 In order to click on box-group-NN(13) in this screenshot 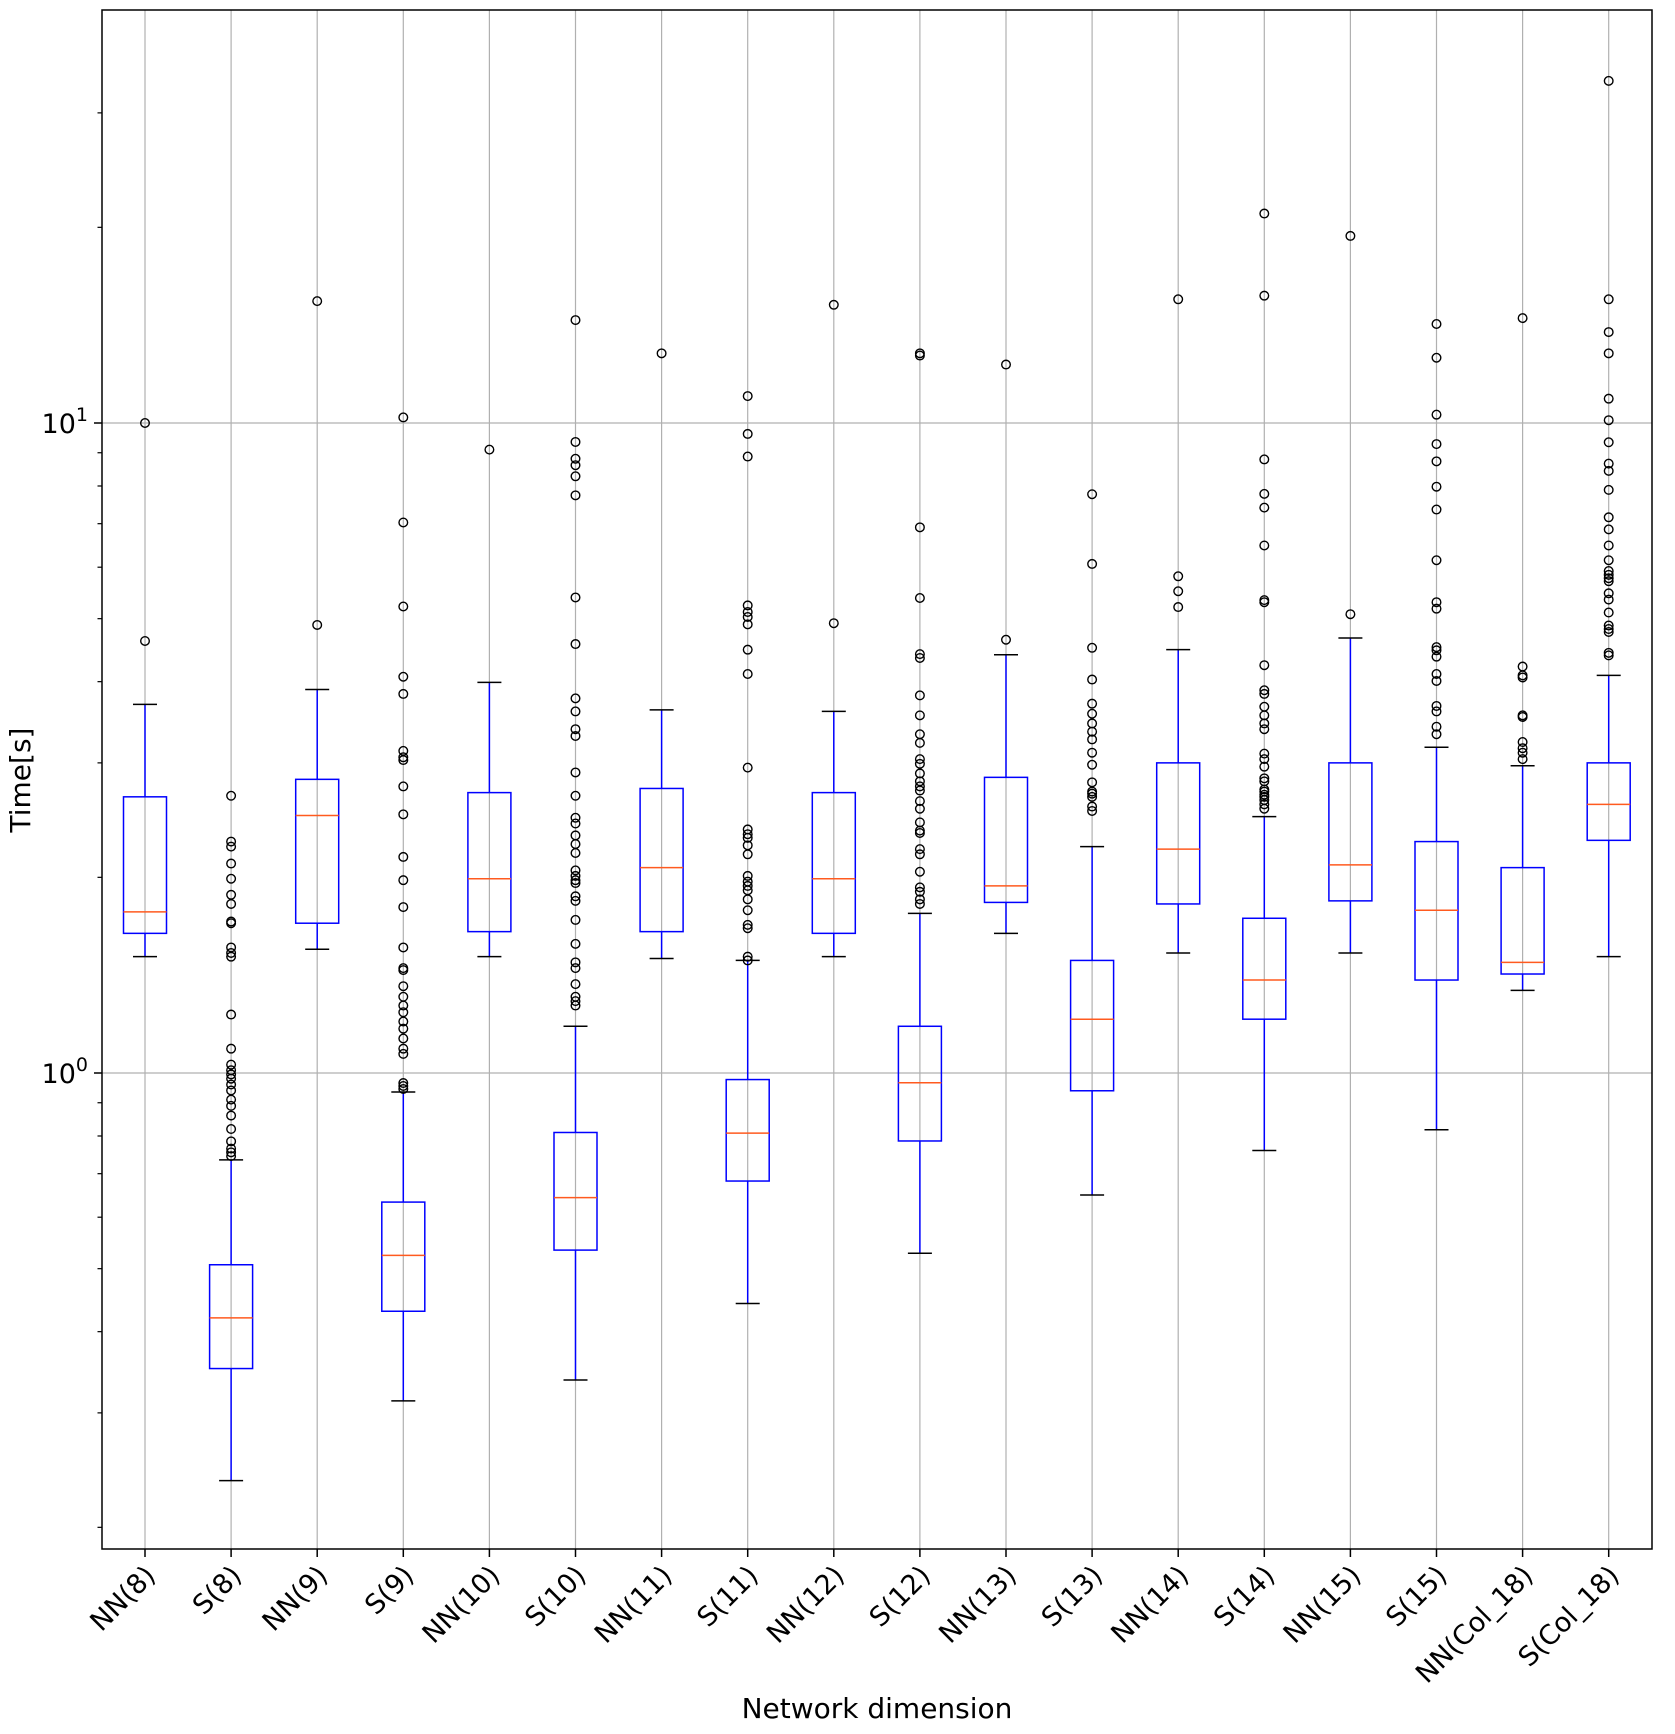, I will do `click(1006, 647)`.